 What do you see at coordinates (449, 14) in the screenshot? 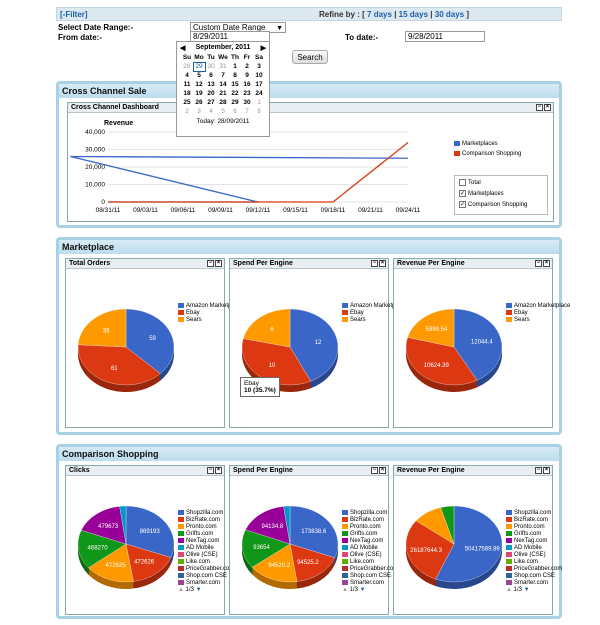
I see `refine-30-days-link: 30 days` at bounding box center [449, 14].